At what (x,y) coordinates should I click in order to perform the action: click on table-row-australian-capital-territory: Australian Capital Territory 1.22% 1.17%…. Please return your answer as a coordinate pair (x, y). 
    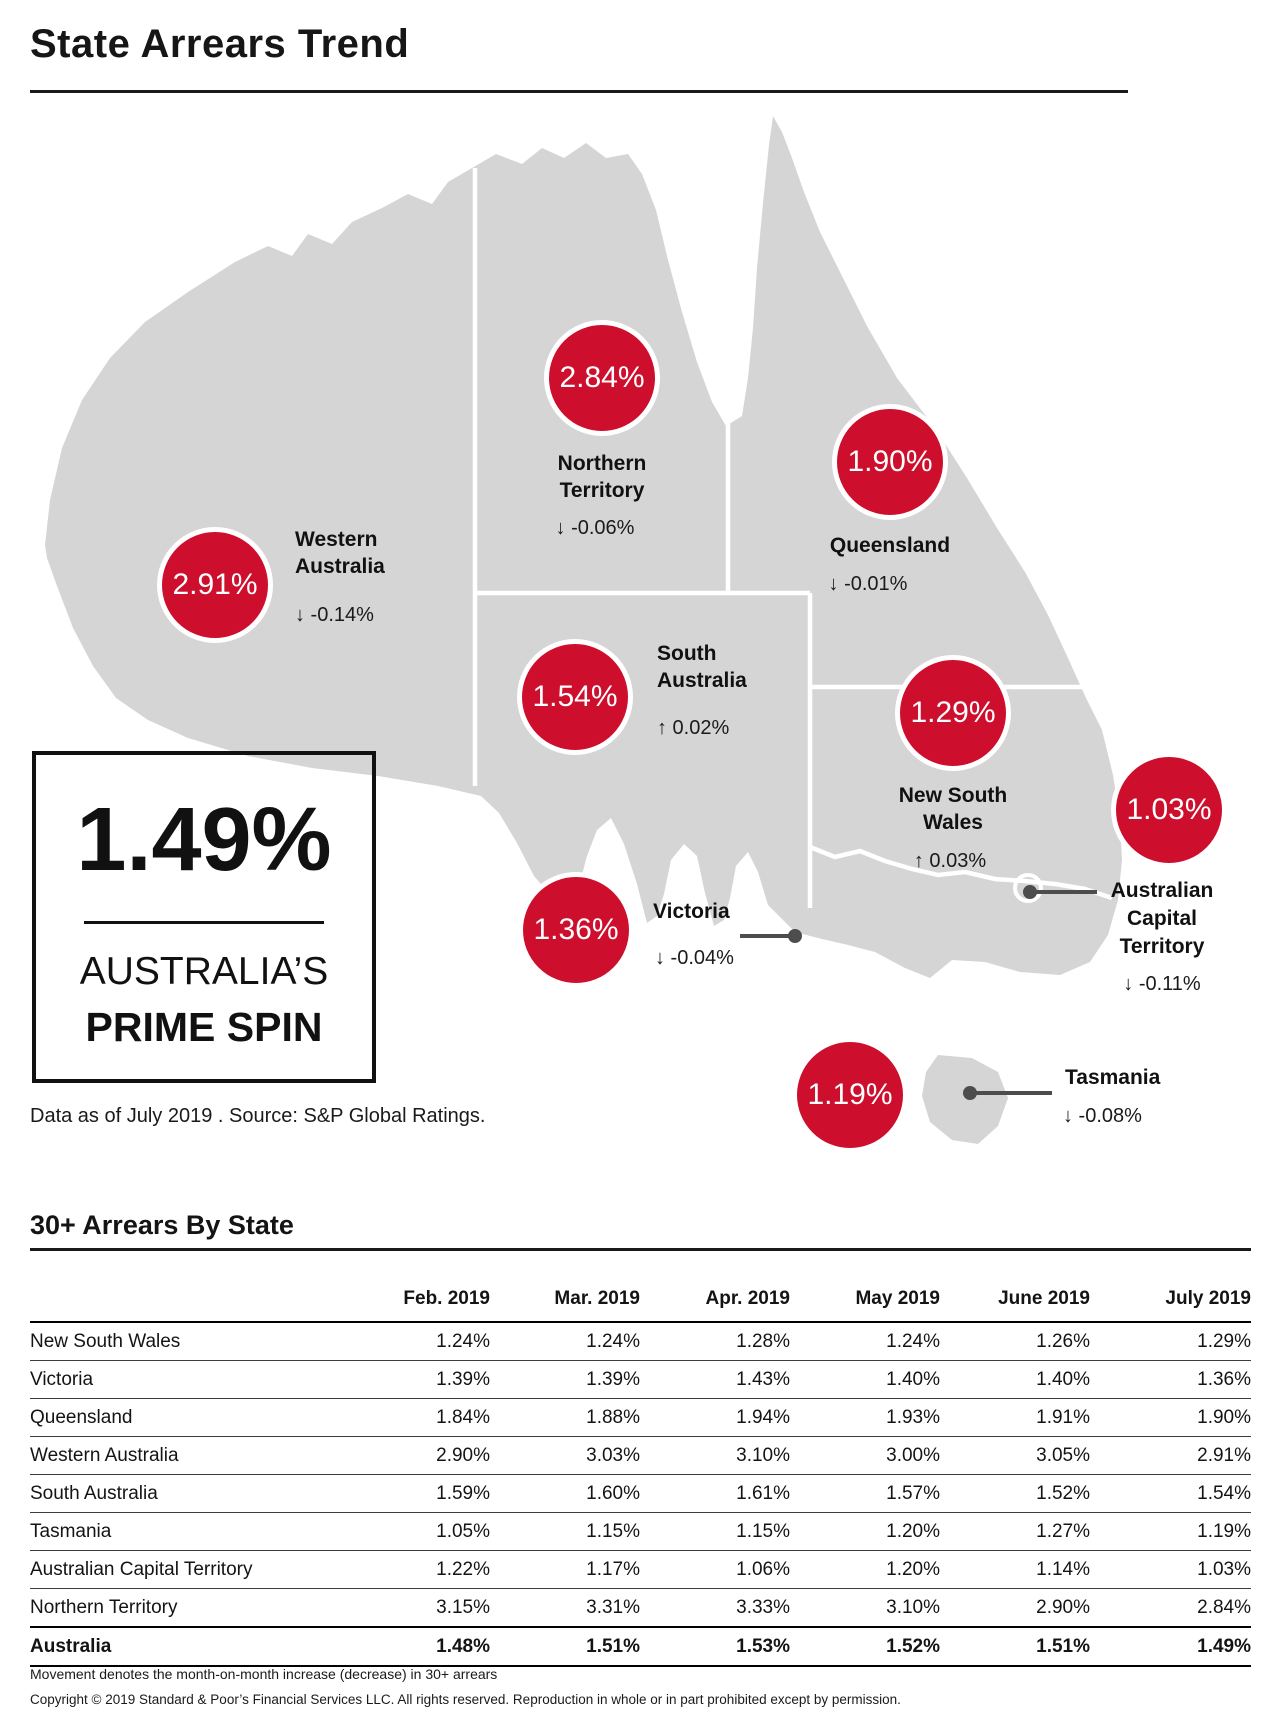
    Looking at the image, I should click on (640, 1569).